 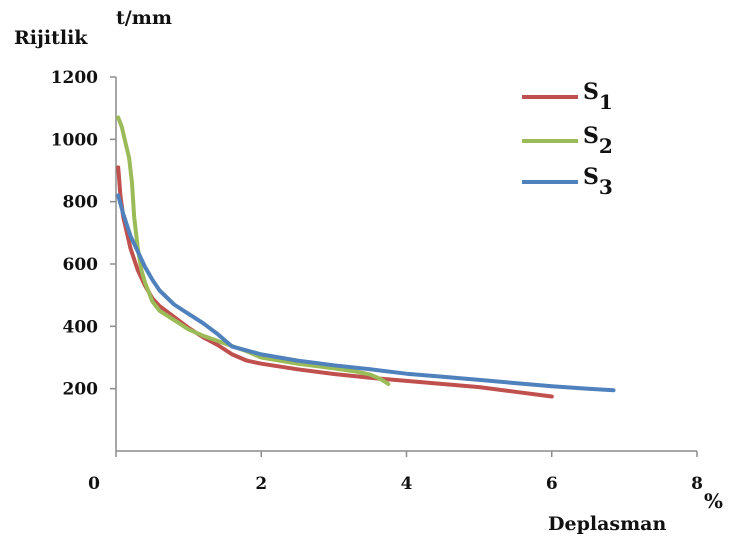 What do you see at coordinates (606, 187) in the screenshot?
I see `legend-subscript-3: 3` at bounding box center [606, 187].